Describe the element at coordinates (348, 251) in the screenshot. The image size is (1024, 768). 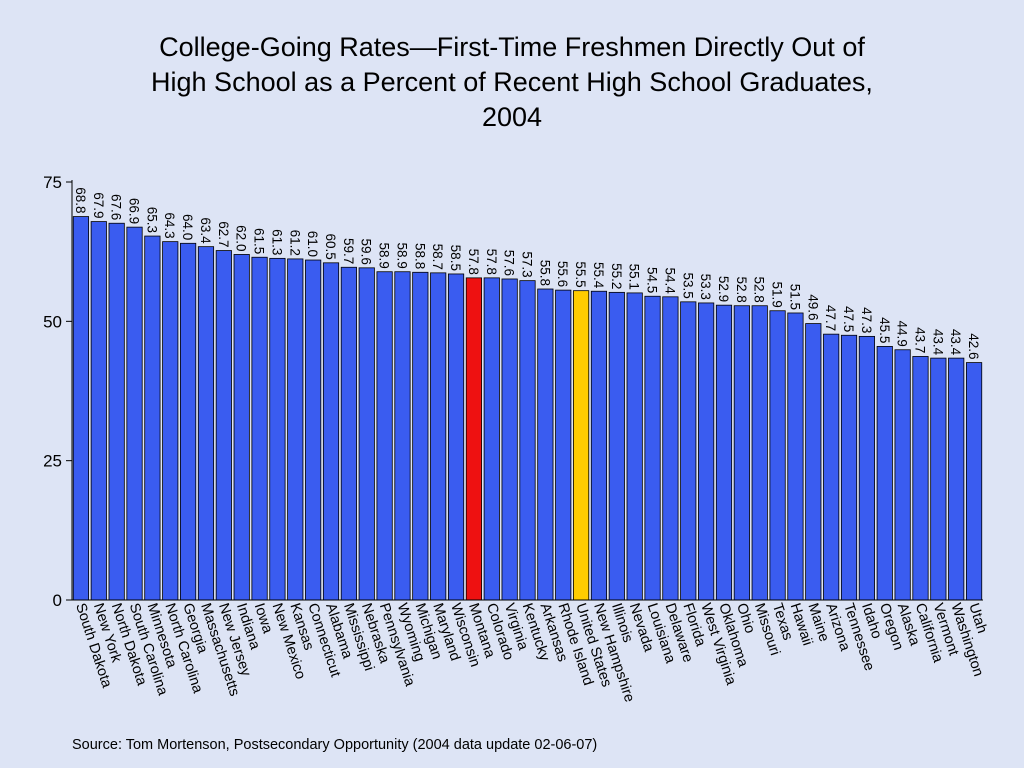
I see `bar-value-label: 59.7` at that location.